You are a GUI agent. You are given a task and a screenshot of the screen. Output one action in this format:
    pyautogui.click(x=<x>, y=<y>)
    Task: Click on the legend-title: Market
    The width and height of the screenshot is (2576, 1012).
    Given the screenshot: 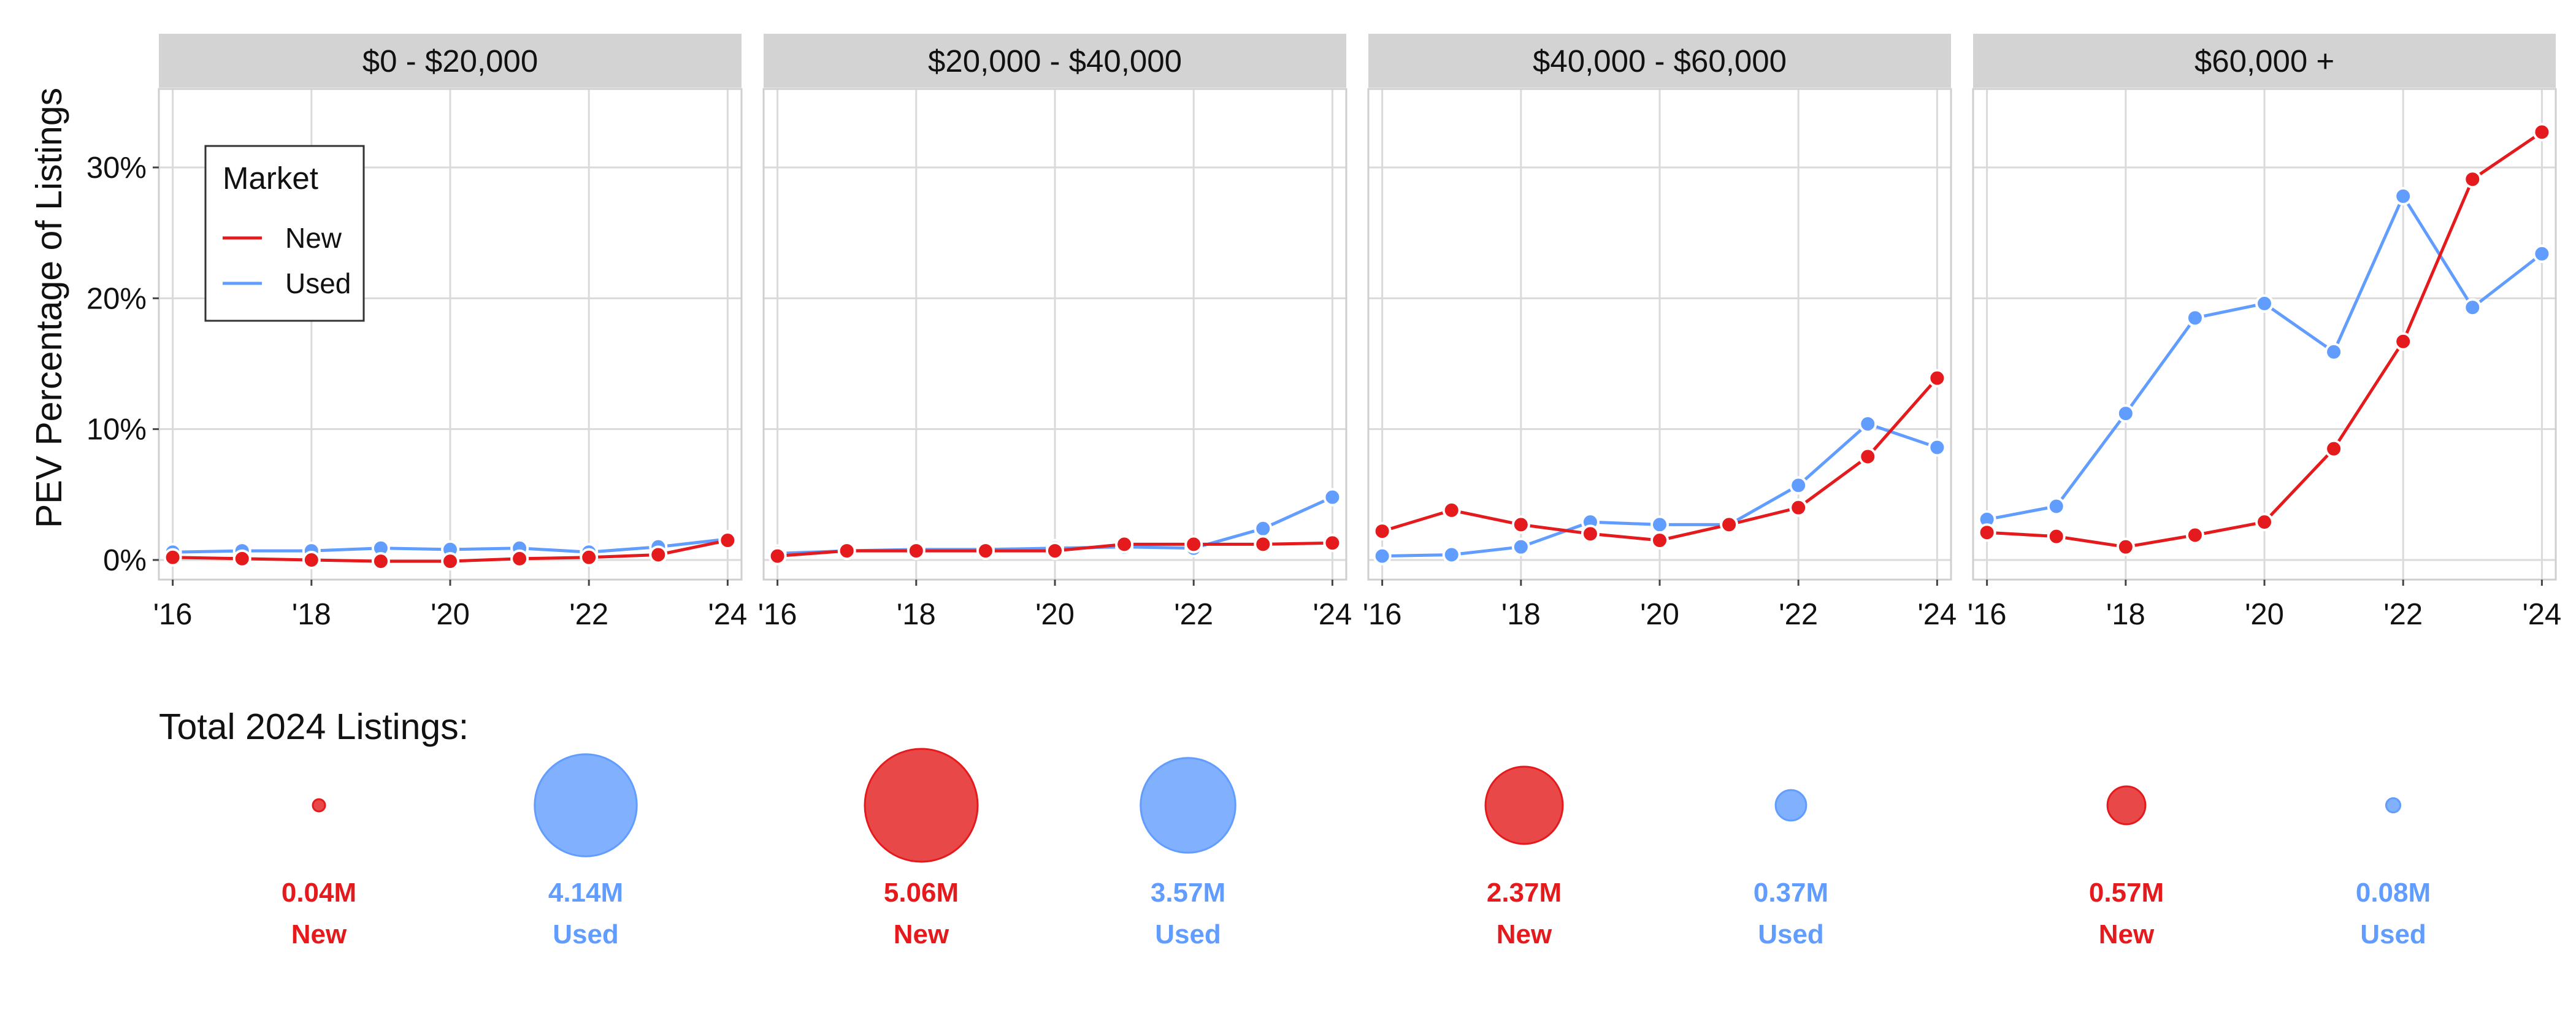 What is the action you would take?
    pyautogui.click(x=270, y=178)
    